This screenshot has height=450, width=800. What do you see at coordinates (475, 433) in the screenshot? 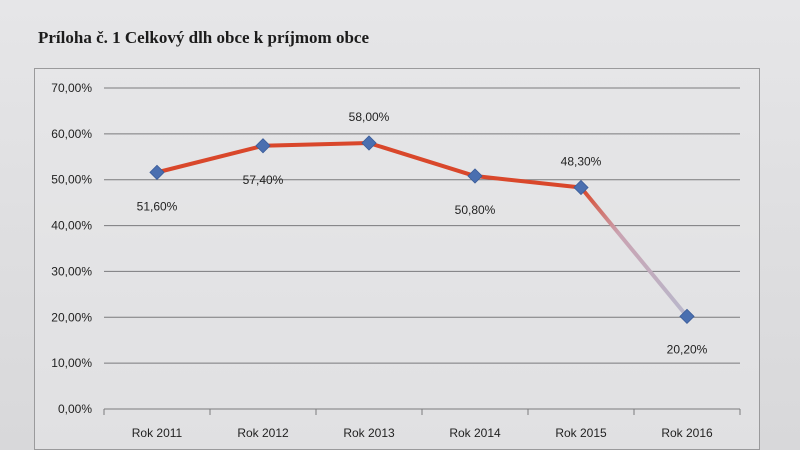
I see `x-tick-label: Rok 2014` at bounding box center [475, 433].